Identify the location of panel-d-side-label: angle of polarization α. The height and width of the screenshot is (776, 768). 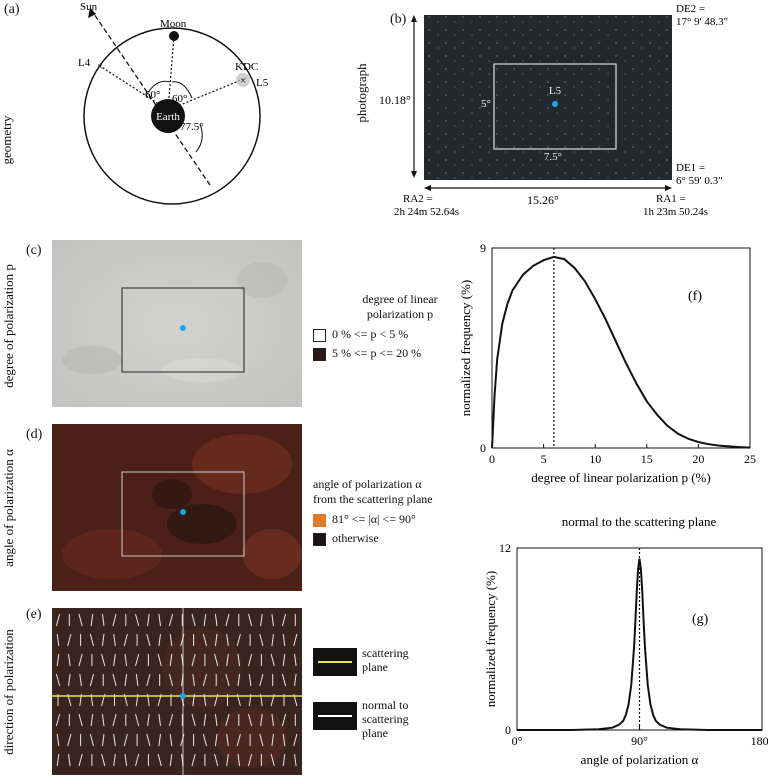
(8, 508).